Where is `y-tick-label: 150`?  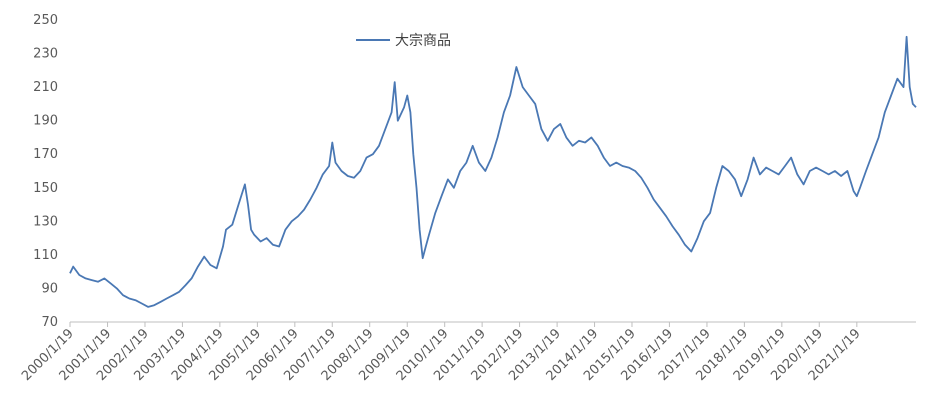 y-tick-label: 150 is located at coordinates (45, 188).